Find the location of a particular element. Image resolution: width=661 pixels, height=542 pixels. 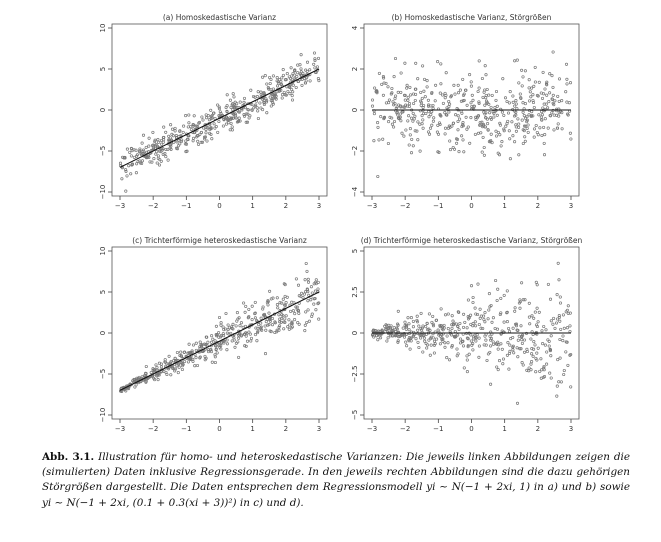

y-tick-label: 10 is located at coordinates (103, 251).